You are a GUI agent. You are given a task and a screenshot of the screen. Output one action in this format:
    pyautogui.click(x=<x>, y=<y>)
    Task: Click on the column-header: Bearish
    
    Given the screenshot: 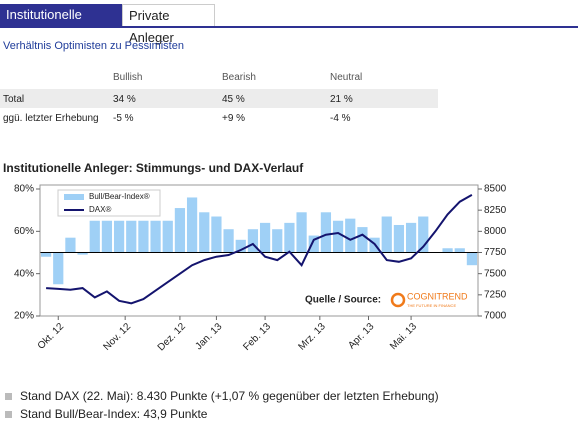 What is the action you would take?
    pyautogui.click(x=239, y=77)
    